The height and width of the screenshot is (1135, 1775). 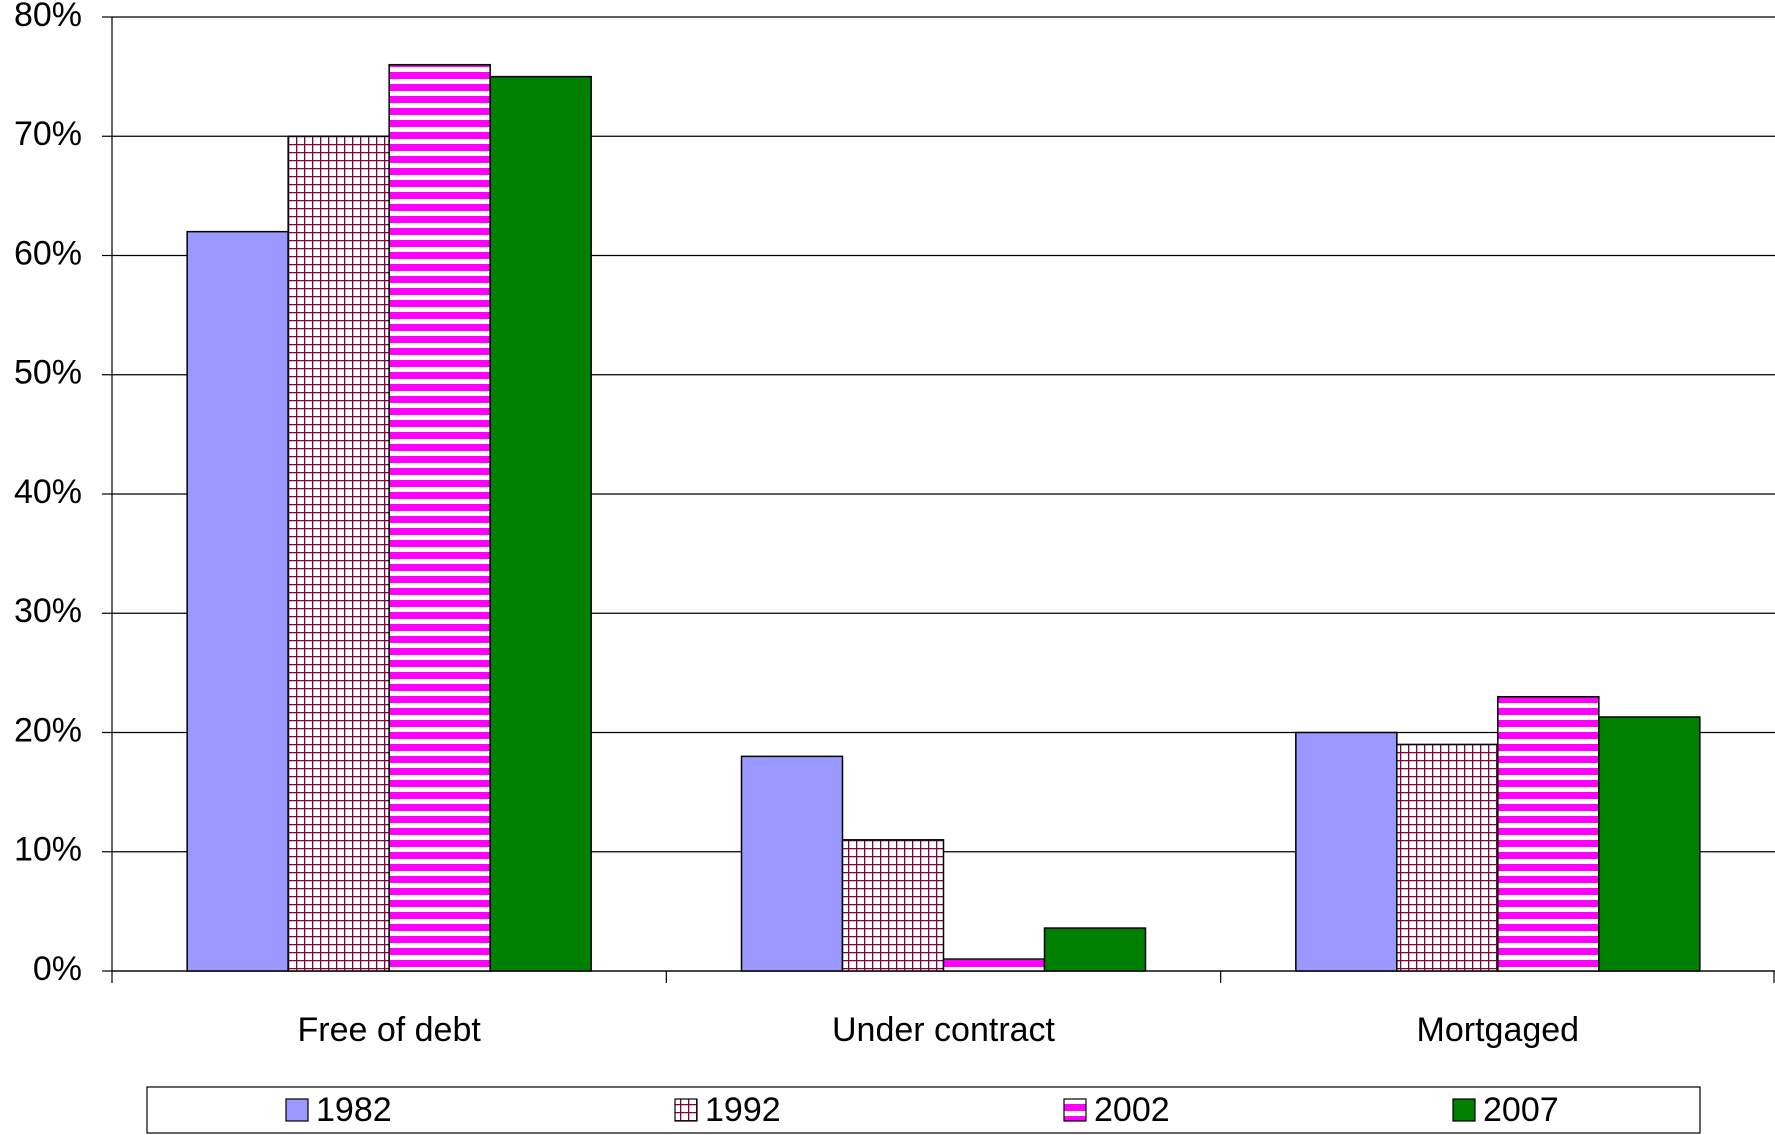 What do you see at coordinates (1498, 1030) in the screenshot?
I see `x-tick-label: Mortgaged` at bounding box center [1498, 1030].